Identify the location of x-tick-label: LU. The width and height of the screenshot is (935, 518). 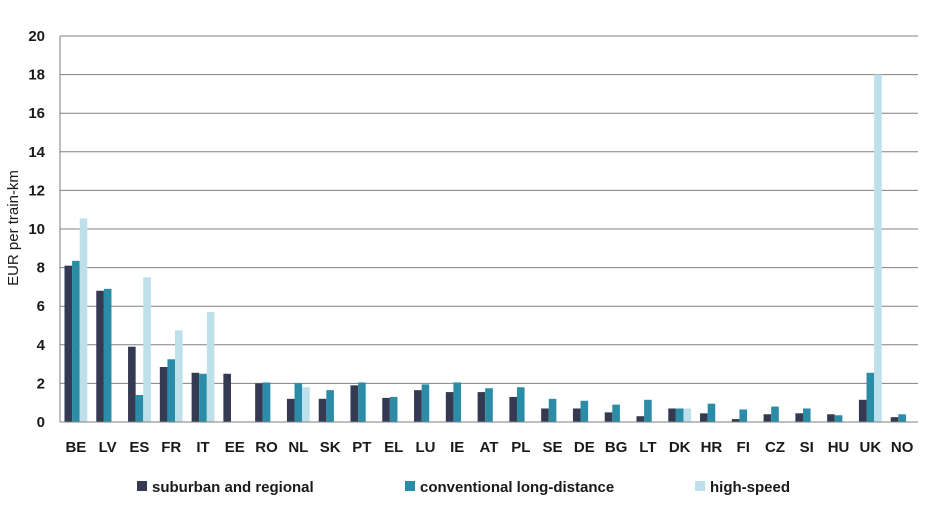
(425, 447).